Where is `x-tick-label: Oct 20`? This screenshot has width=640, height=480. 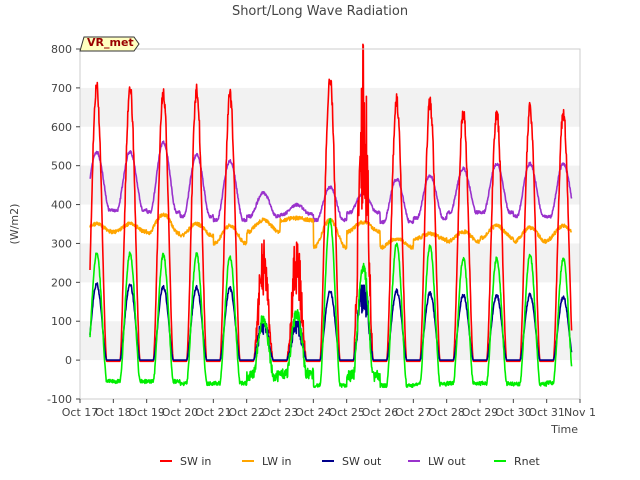 x-tick-label: Oct 20 is located at coordinates (180, 412).